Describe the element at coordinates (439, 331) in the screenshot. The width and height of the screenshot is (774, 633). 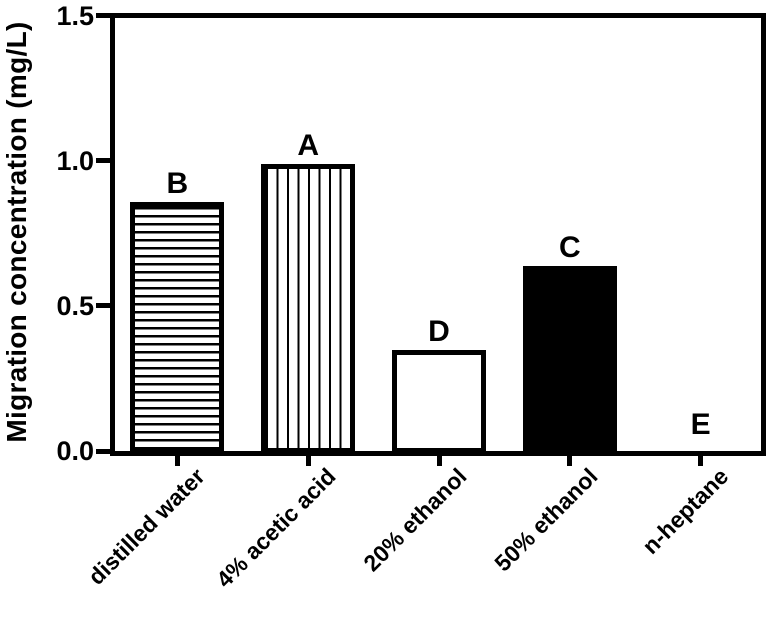
I see `bar-significance-letter: D` at that location.